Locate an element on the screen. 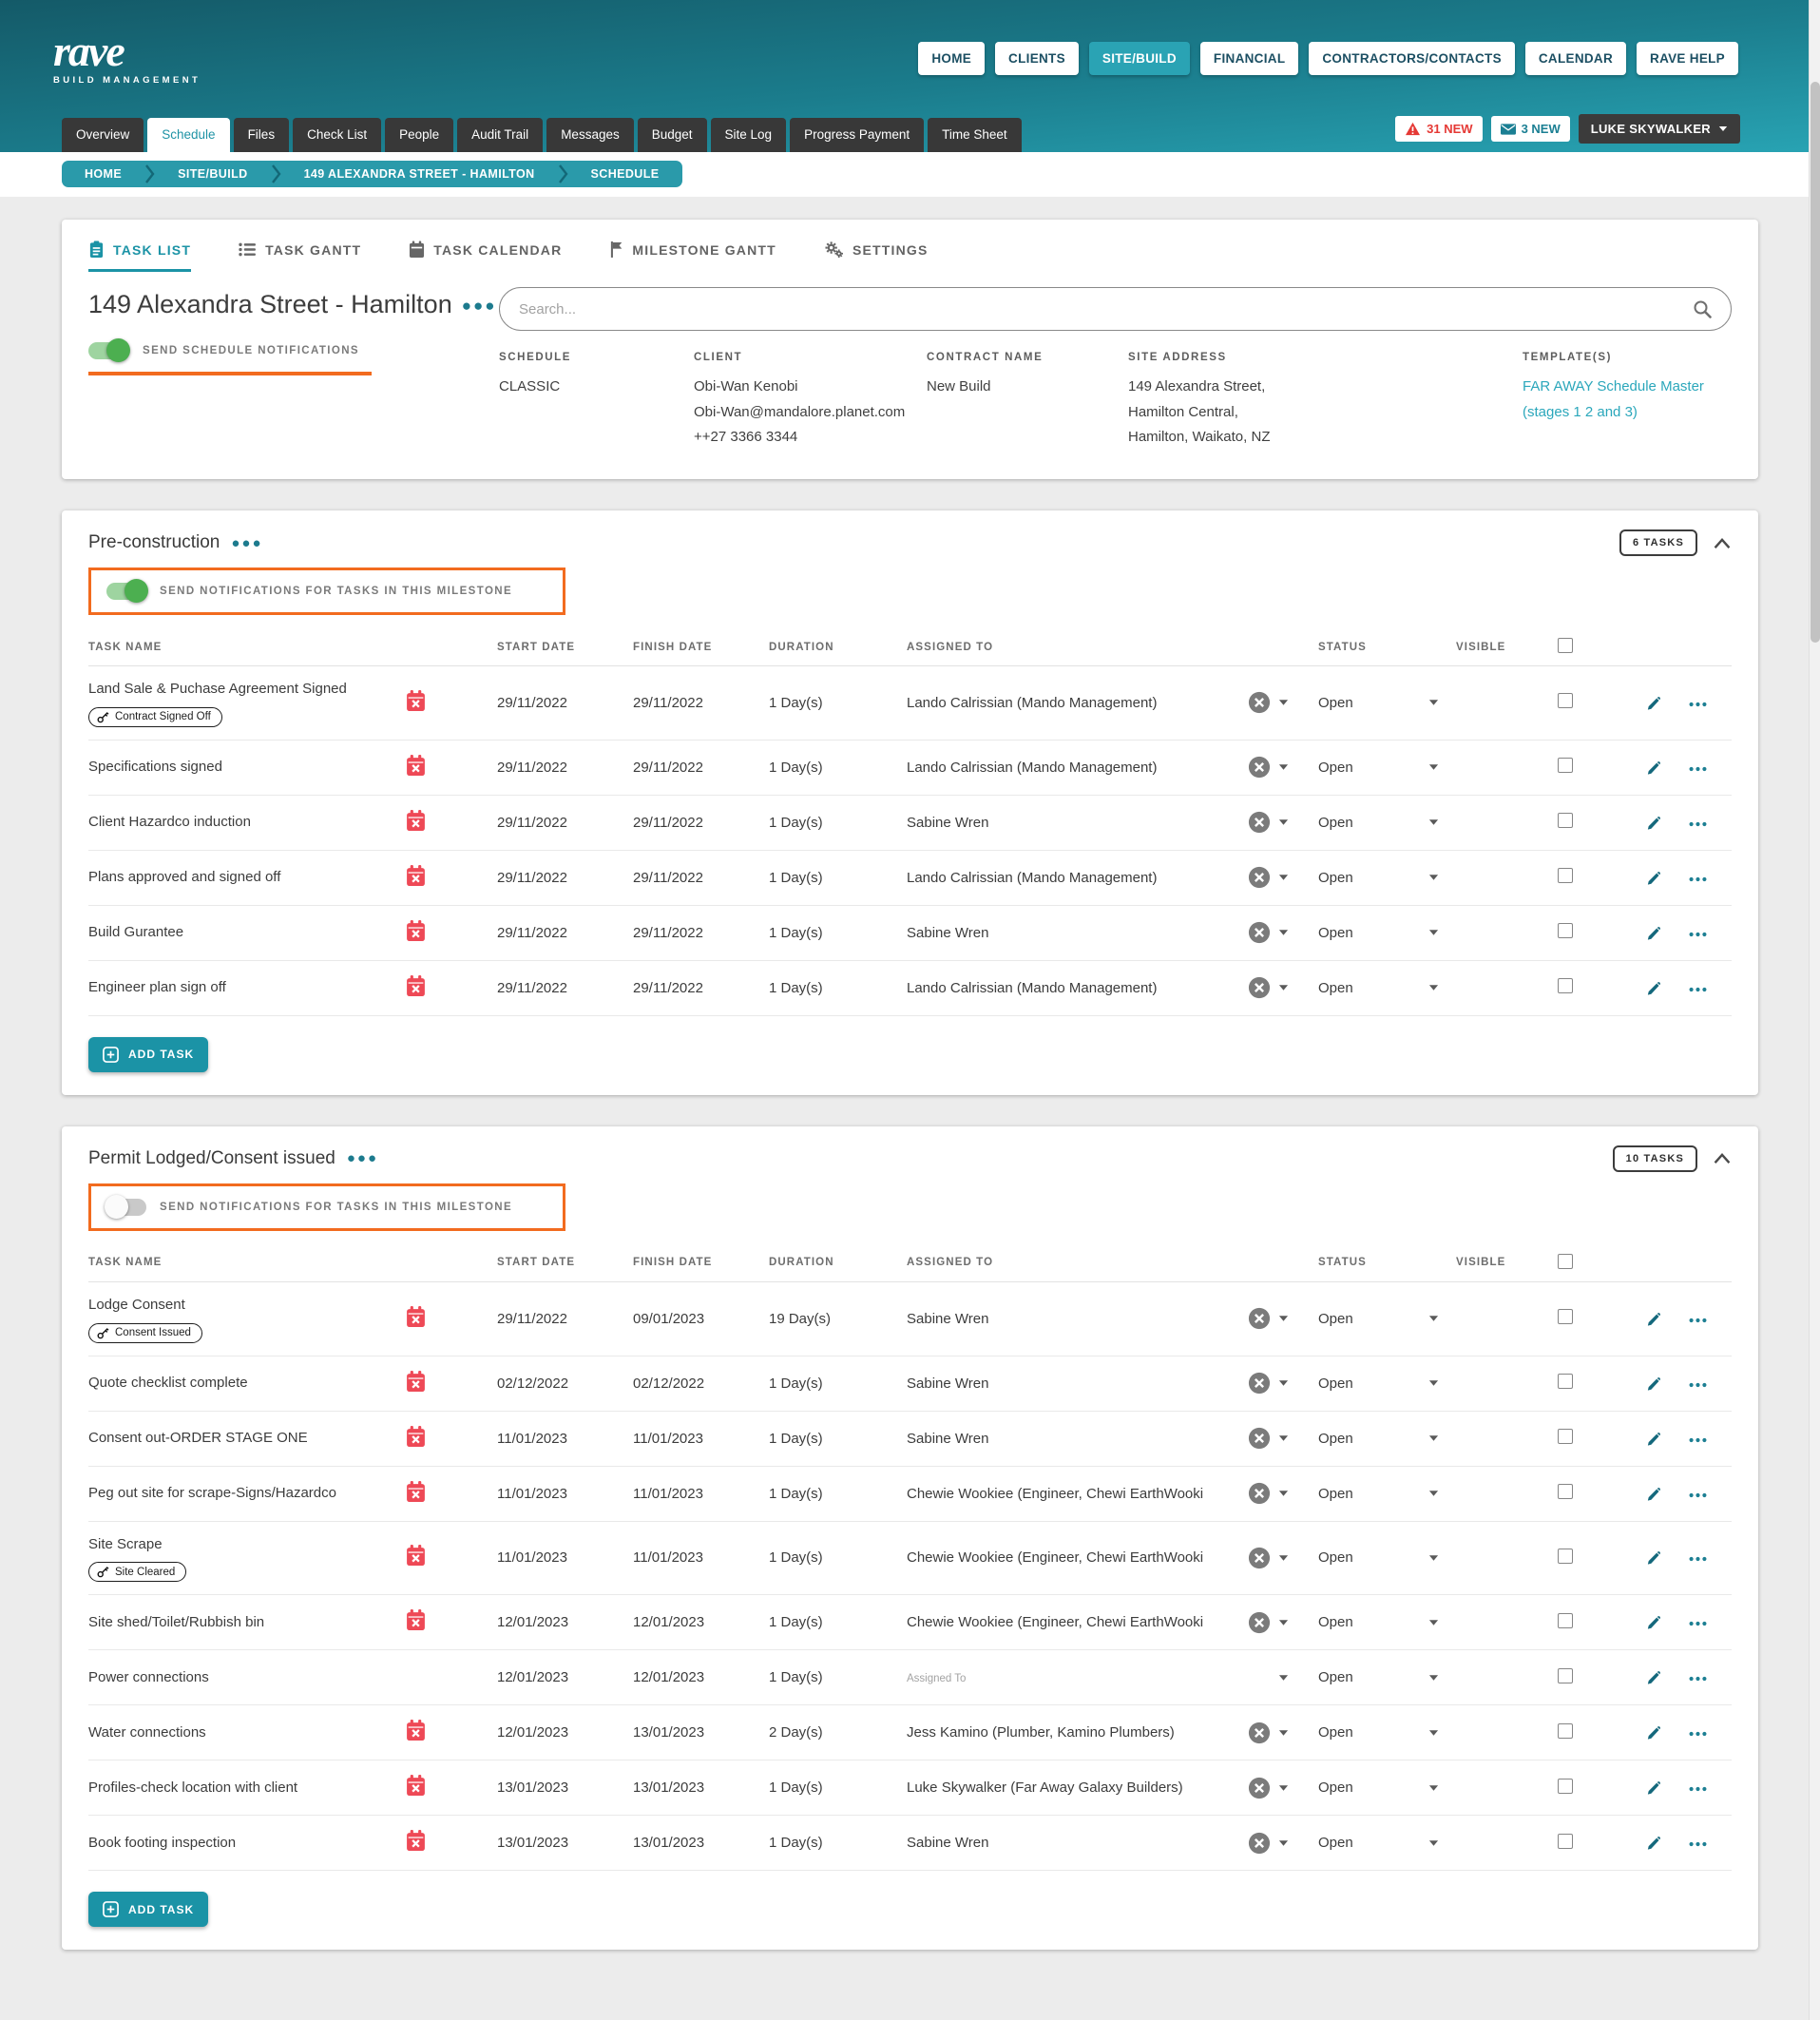  tab-overview: Overview is located at coordinates (103, 135).